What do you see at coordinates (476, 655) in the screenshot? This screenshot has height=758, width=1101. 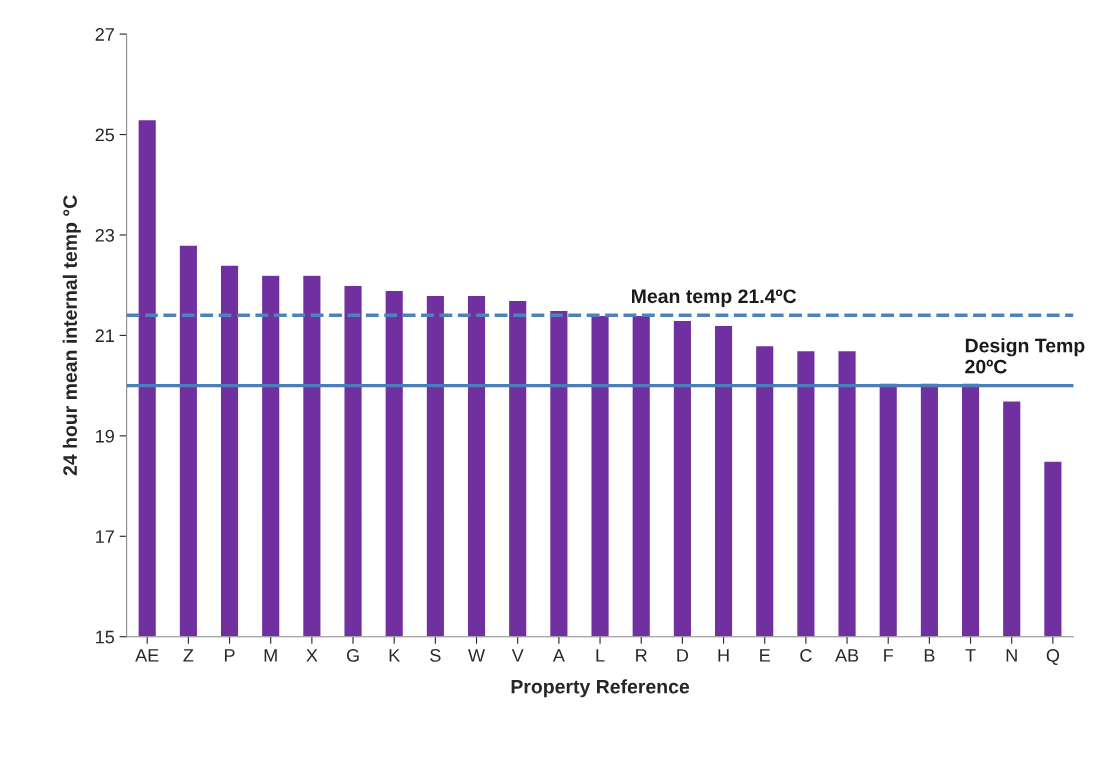 I see `x-tick-label: W` at bounding box center [476, 655].